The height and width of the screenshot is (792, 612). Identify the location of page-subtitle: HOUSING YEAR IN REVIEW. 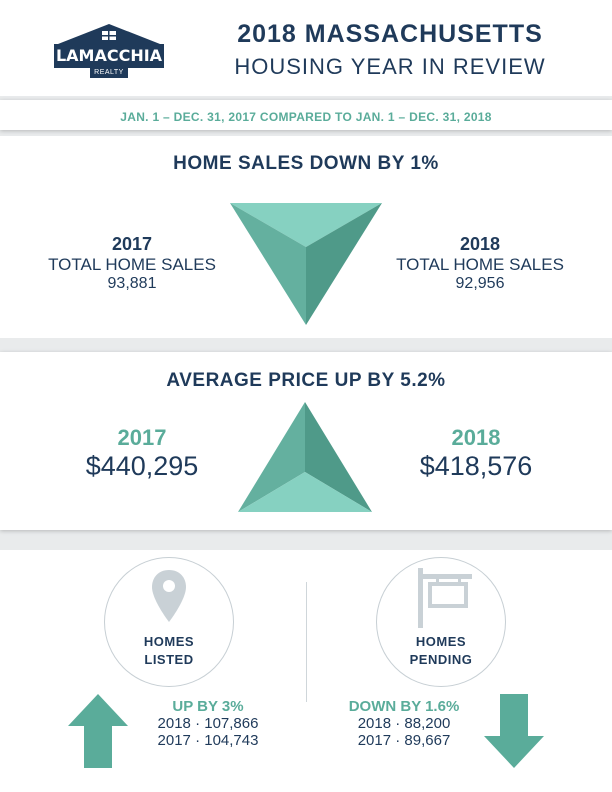
(390, 66).